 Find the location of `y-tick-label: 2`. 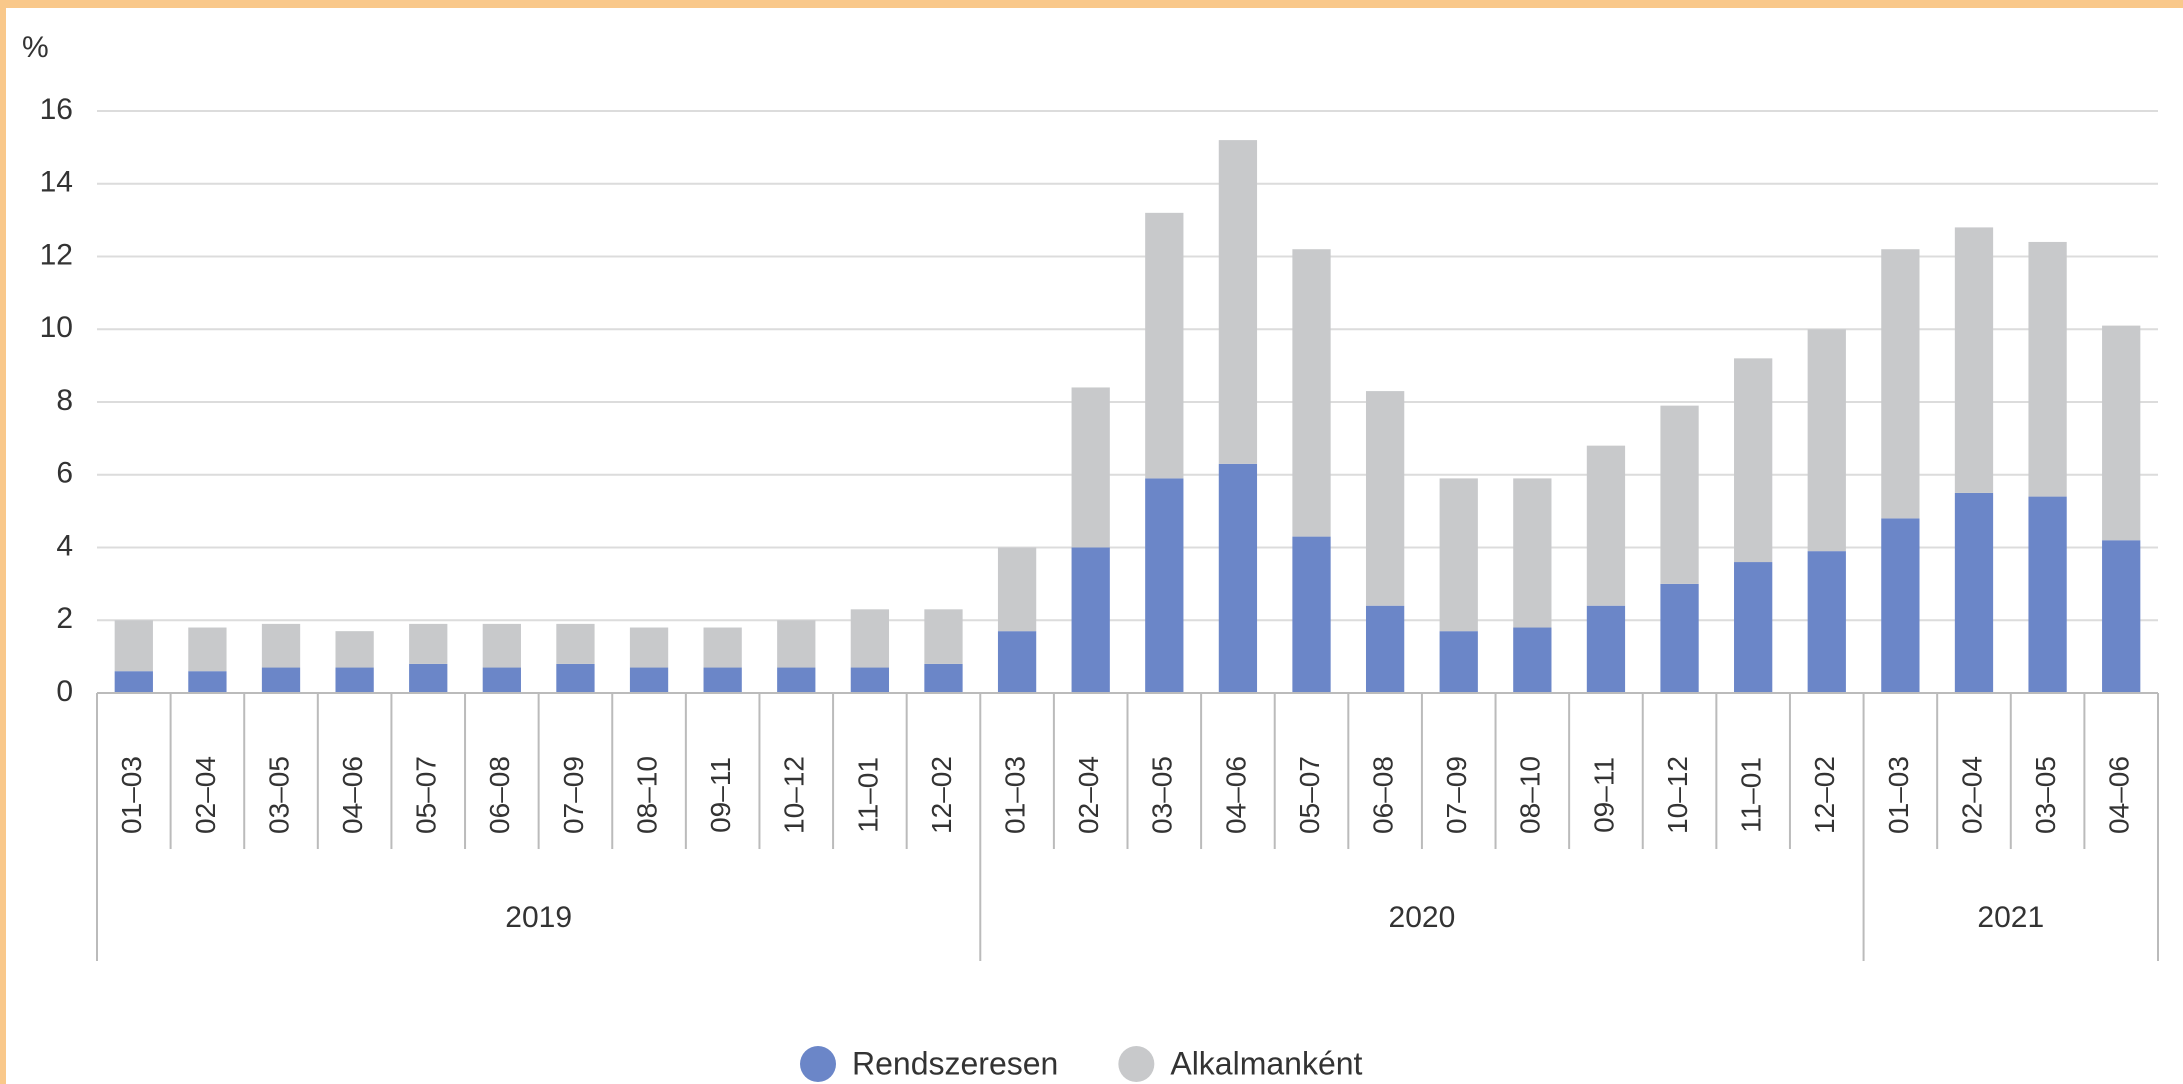

y-tick-label: 2 is located at coordinates (64, 618).